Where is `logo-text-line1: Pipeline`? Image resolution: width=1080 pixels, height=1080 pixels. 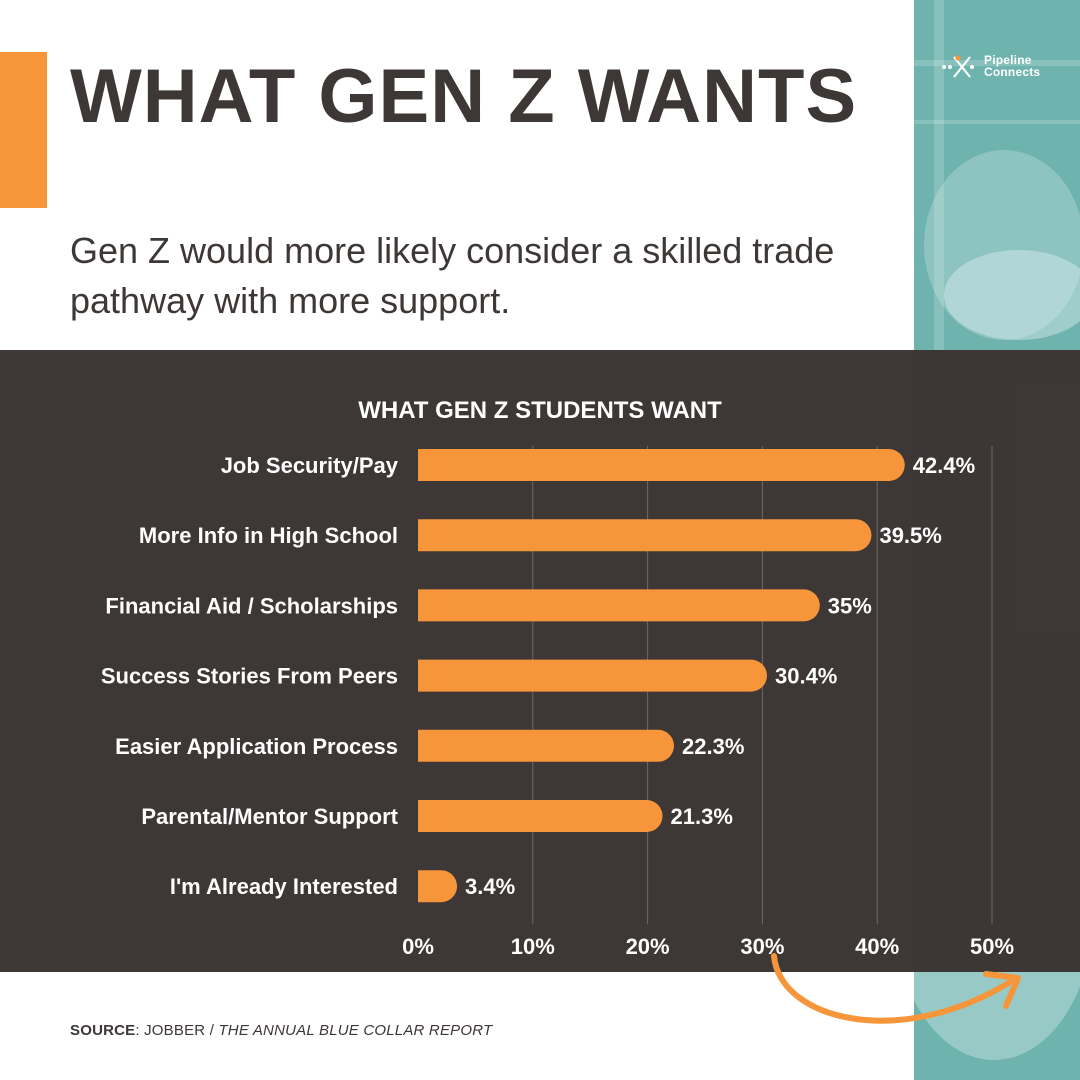 logo-text-line1: Pipeline is located at coordinates (1008, 60).